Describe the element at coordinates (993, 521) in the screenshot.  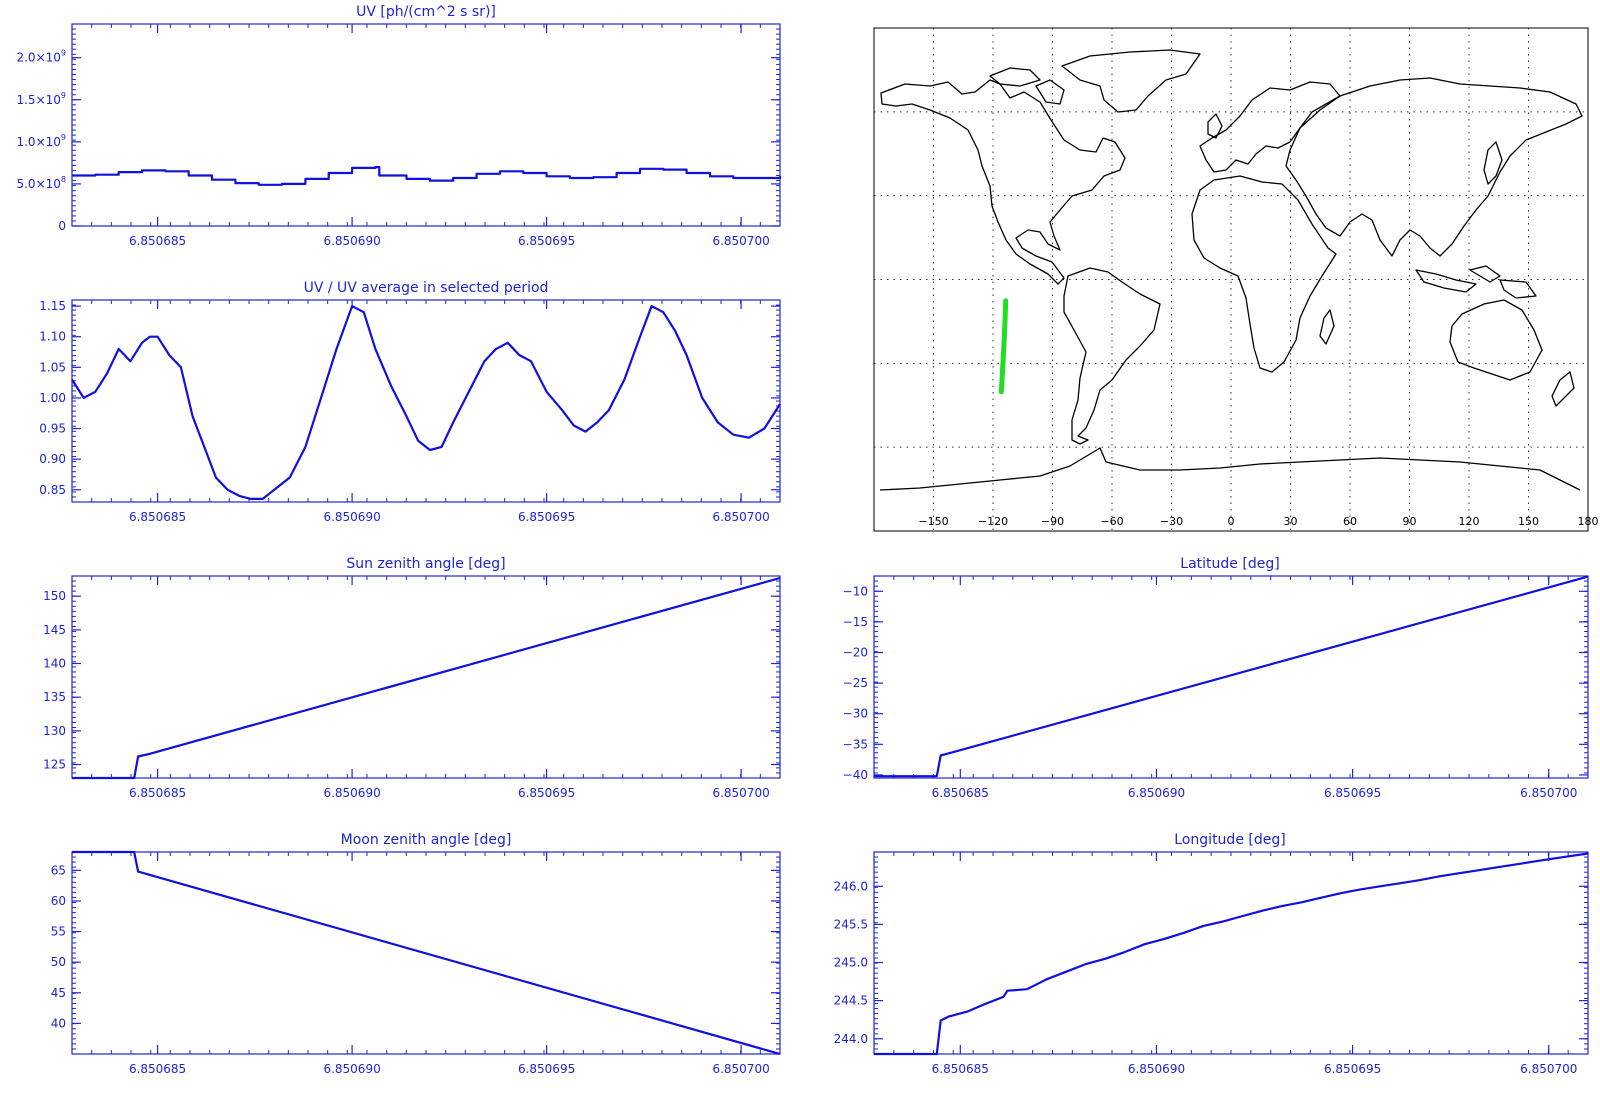
I see `map-longitude-label: −120` at that location.